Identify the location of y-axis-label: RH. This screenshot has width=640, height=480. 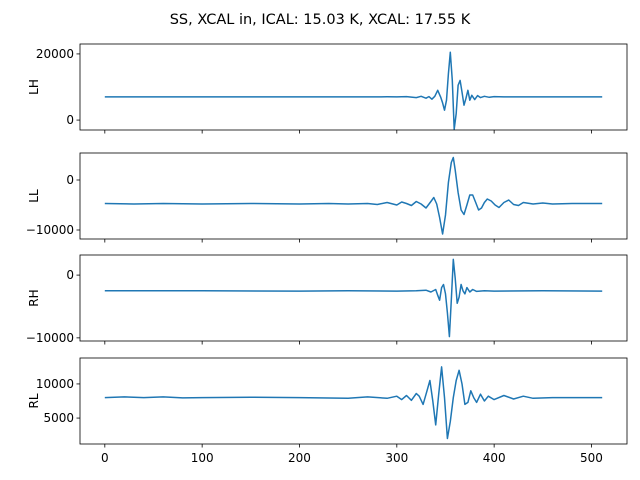
(34, 297).